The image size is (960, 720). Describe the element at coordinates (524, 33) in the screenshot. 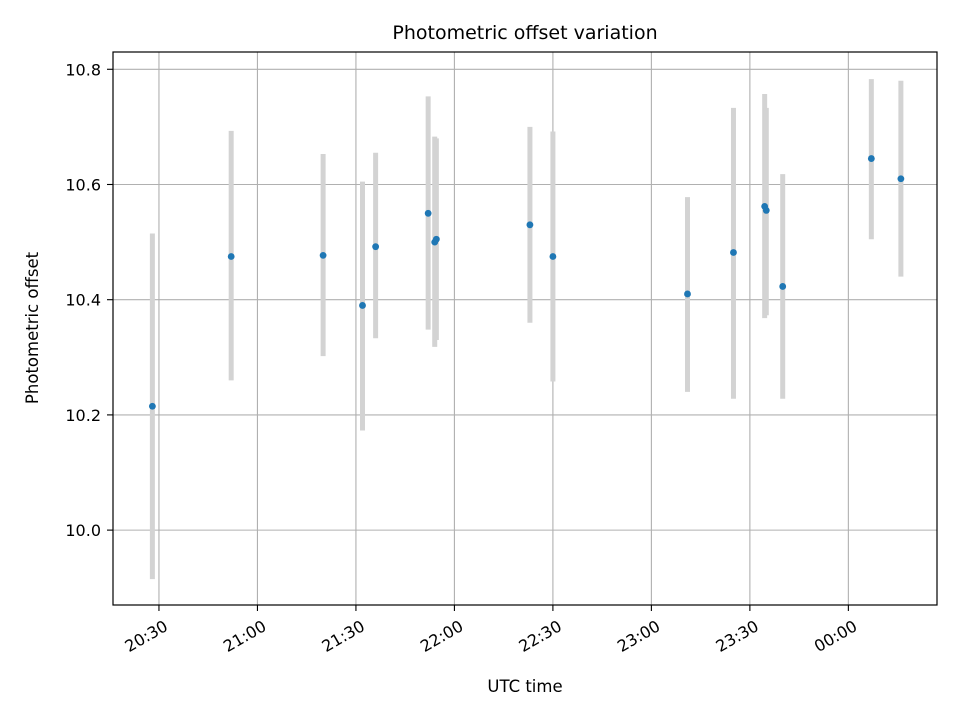

I see `chart-title: Photometric offset variation` at that location.